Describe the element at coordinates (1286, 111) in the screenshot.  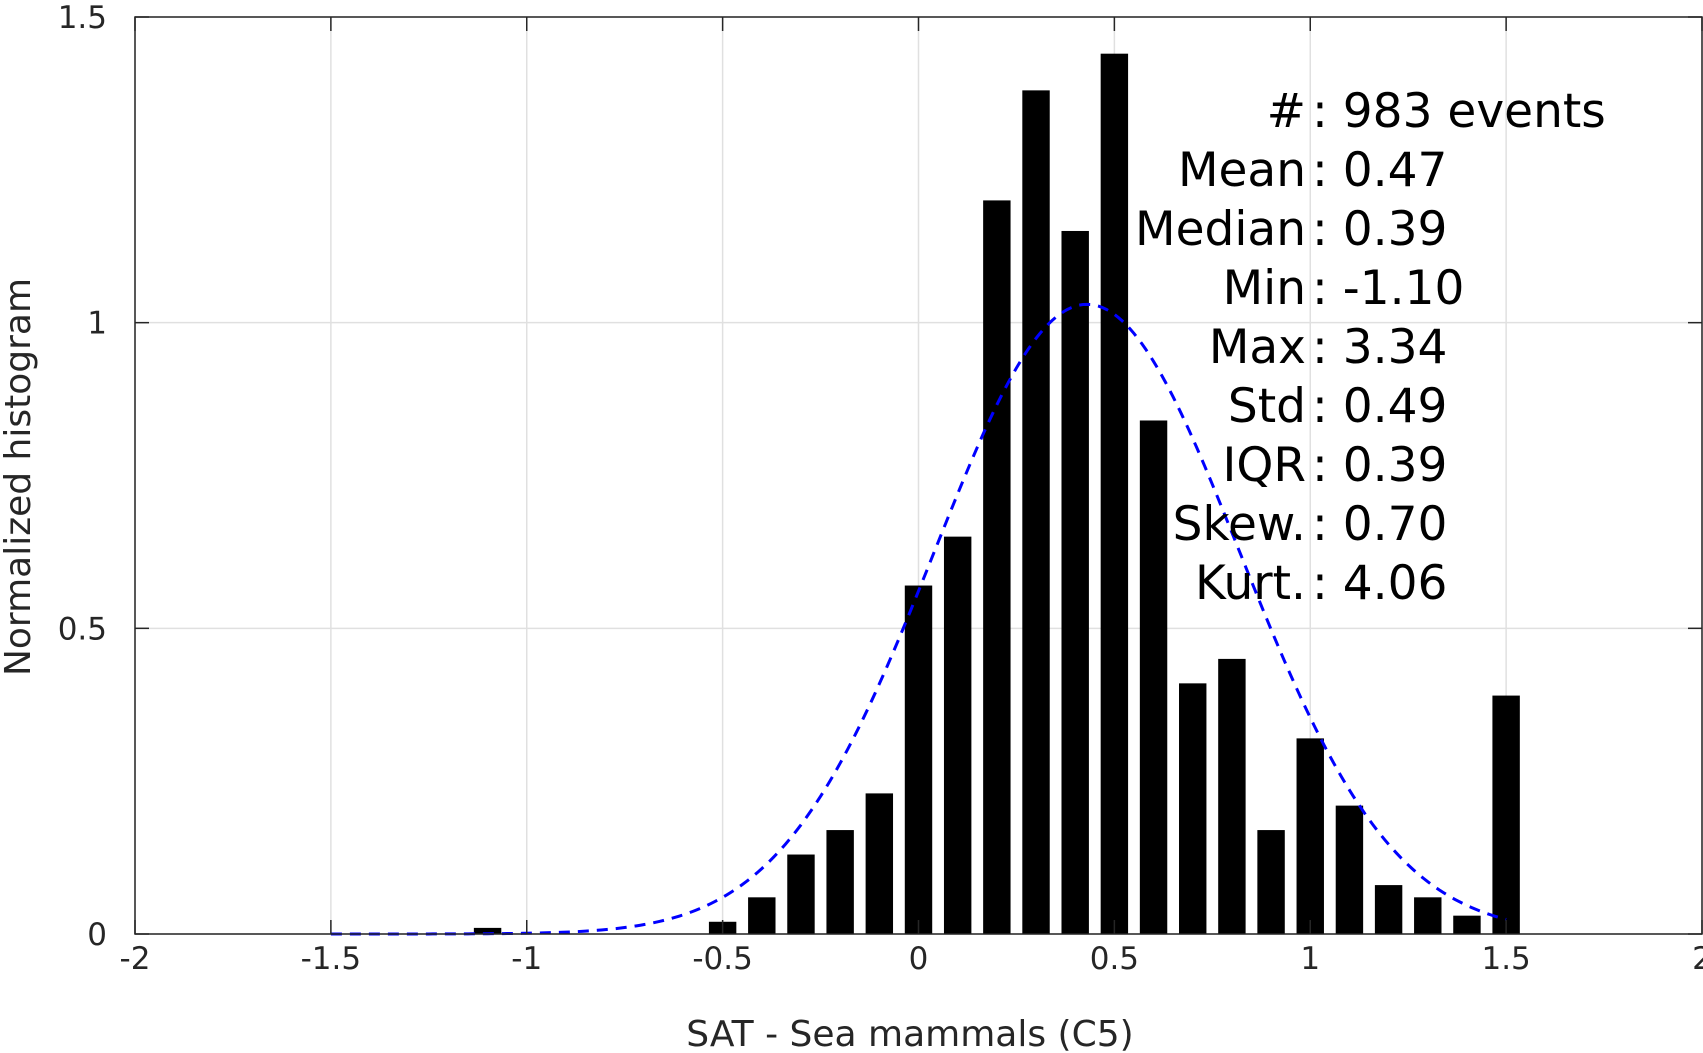
I see `stat-name: #` at that location.